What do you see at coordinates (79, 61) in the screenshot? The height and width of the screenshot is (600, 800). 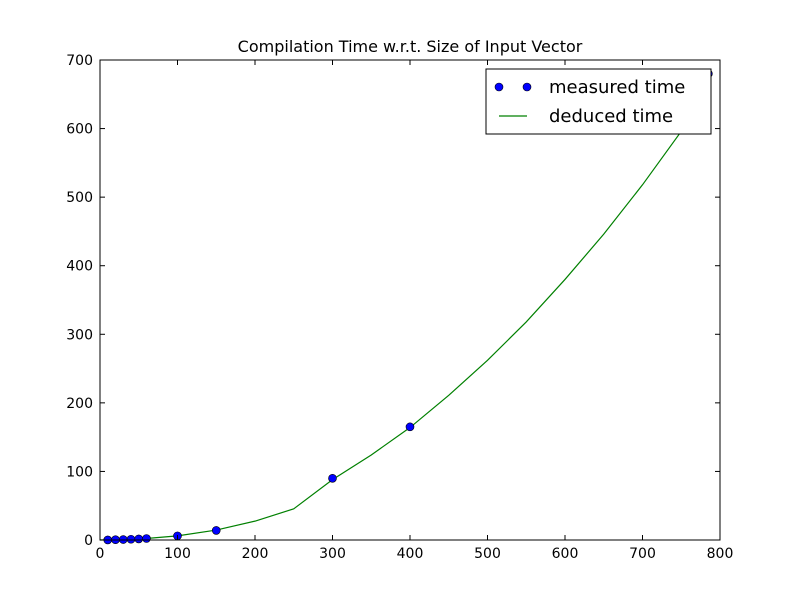 I see `y-tick-label: 700` at bounding box center [79, 61].